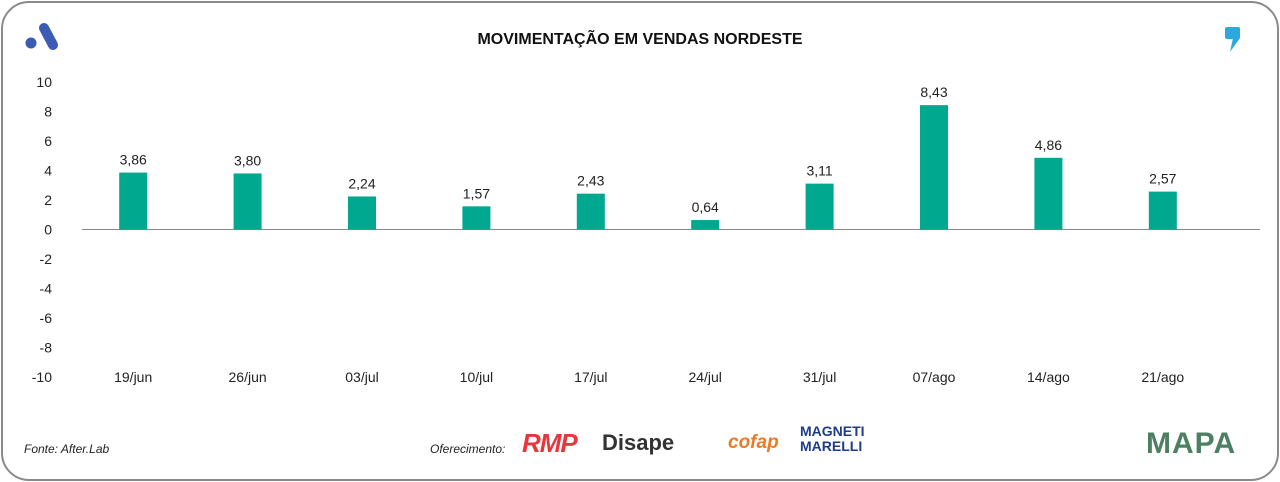  I want to click on y-tick-label: 0, so click(48, 230).